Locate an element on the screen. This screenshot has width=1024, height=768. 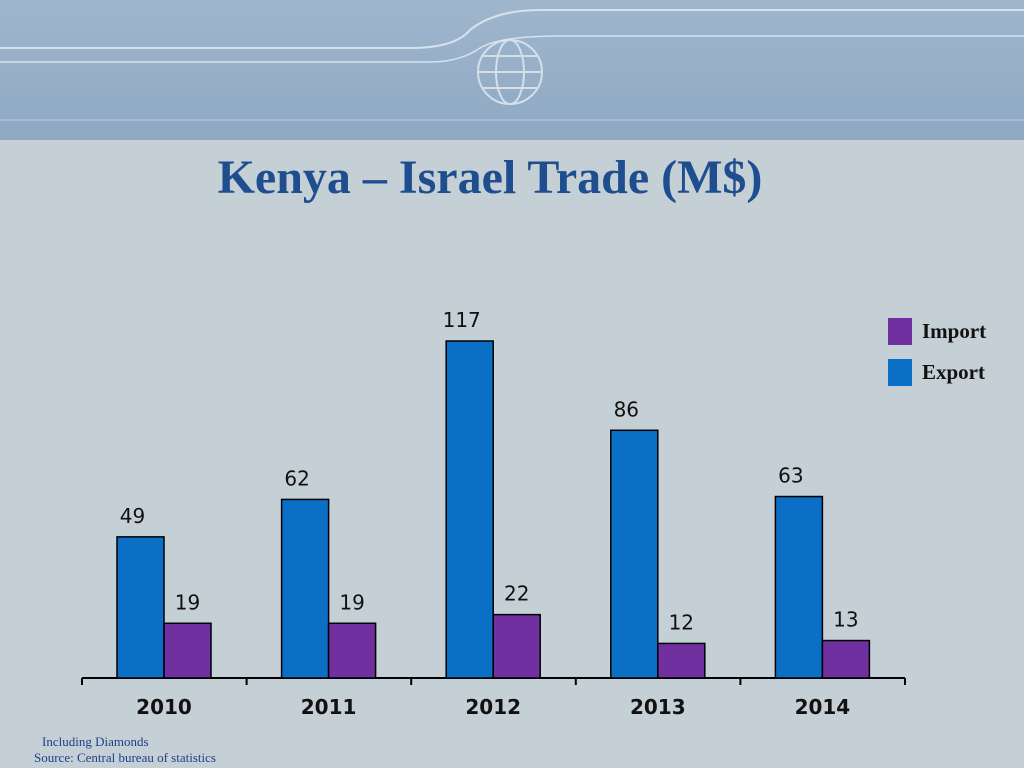
x-tick-label-2013: 2013 is located at coordinates (658, 707).